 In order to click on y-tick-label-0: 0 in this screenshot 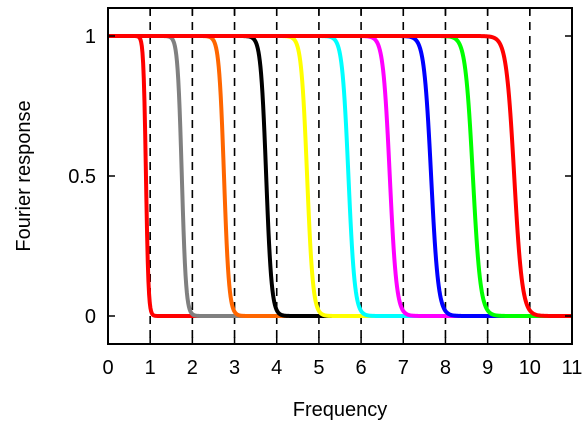, I will do `click(90, 317)`.